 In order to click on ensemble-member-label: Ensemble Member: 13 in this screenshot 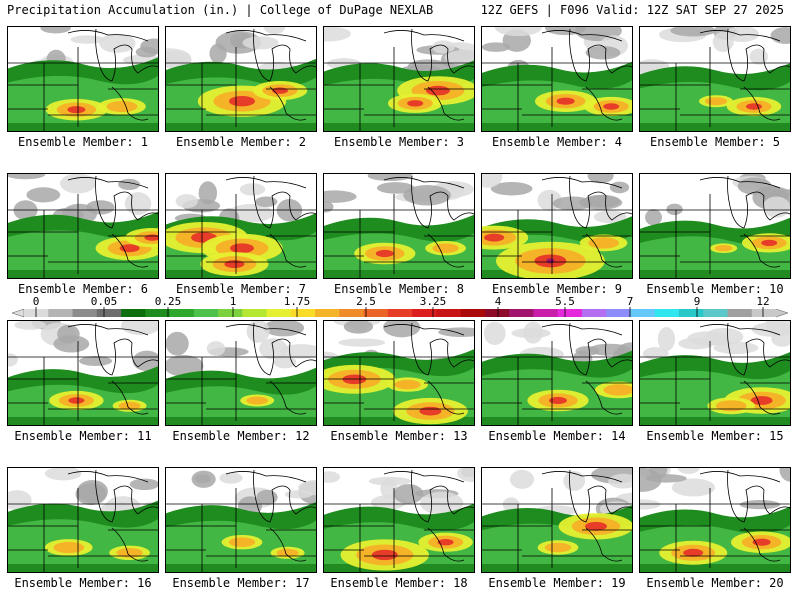, I will do `click(399, 436)`.